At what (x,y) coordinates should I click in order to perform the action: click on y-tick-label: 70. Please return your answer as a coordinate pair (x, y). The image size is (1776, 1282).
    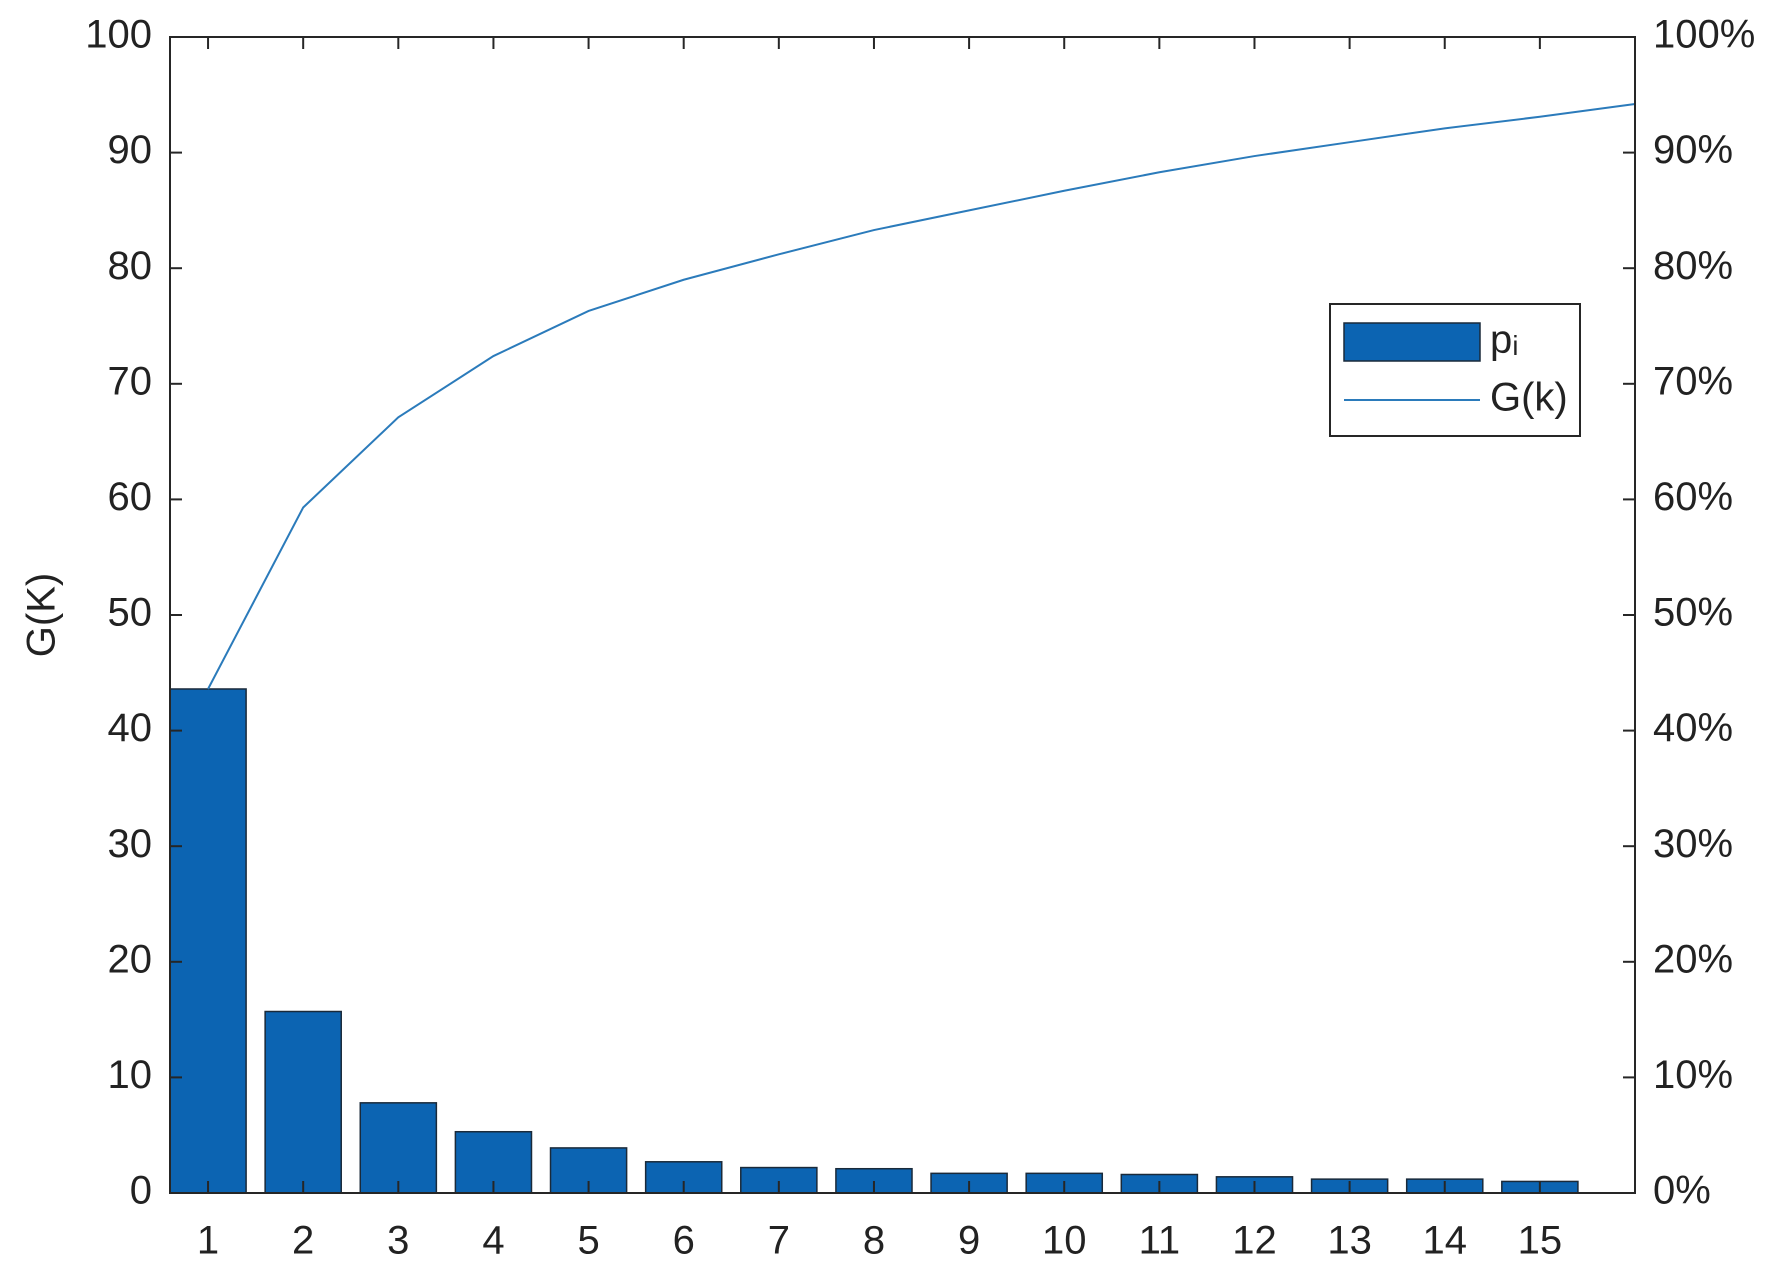
    Looking at the image, I should click on (130, 381).